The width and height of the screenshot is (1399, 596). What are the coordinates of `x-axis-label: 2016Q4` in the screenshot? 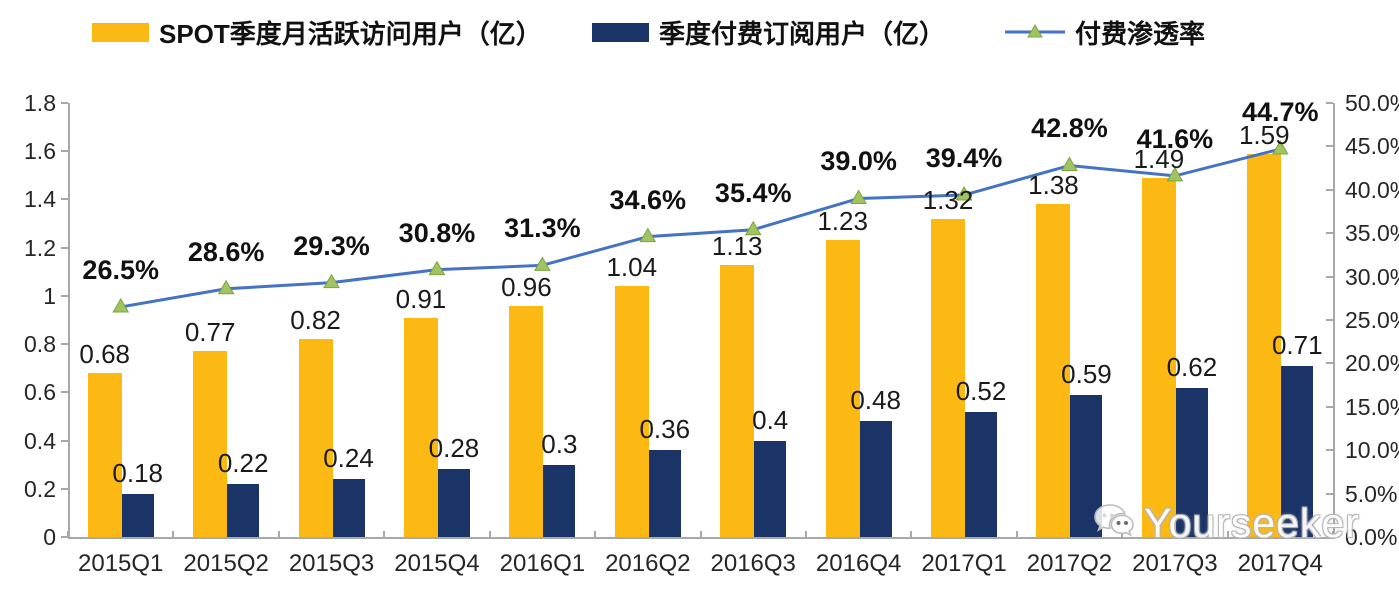 It's located at (858, 563).